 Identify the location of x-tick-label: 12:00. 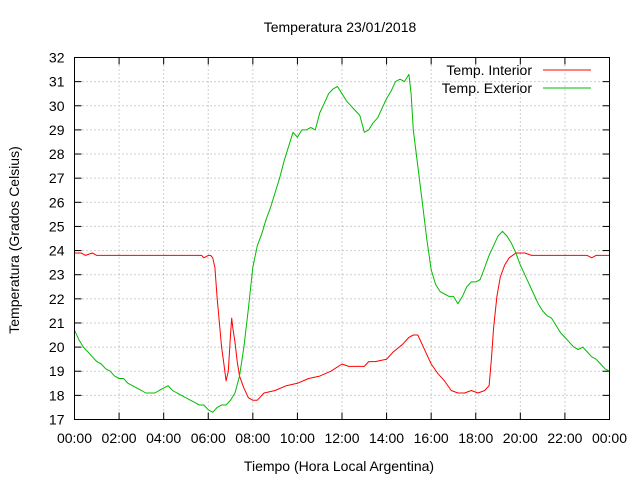
(341, 438).